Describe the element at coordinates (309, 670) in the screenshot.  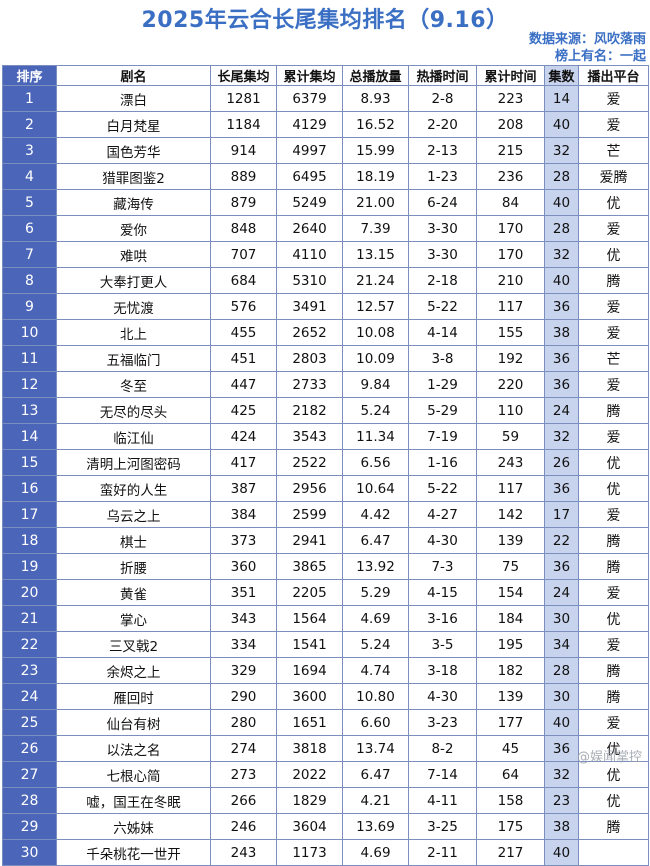
I see `cumulative-avg-cell: 1694` at that location.